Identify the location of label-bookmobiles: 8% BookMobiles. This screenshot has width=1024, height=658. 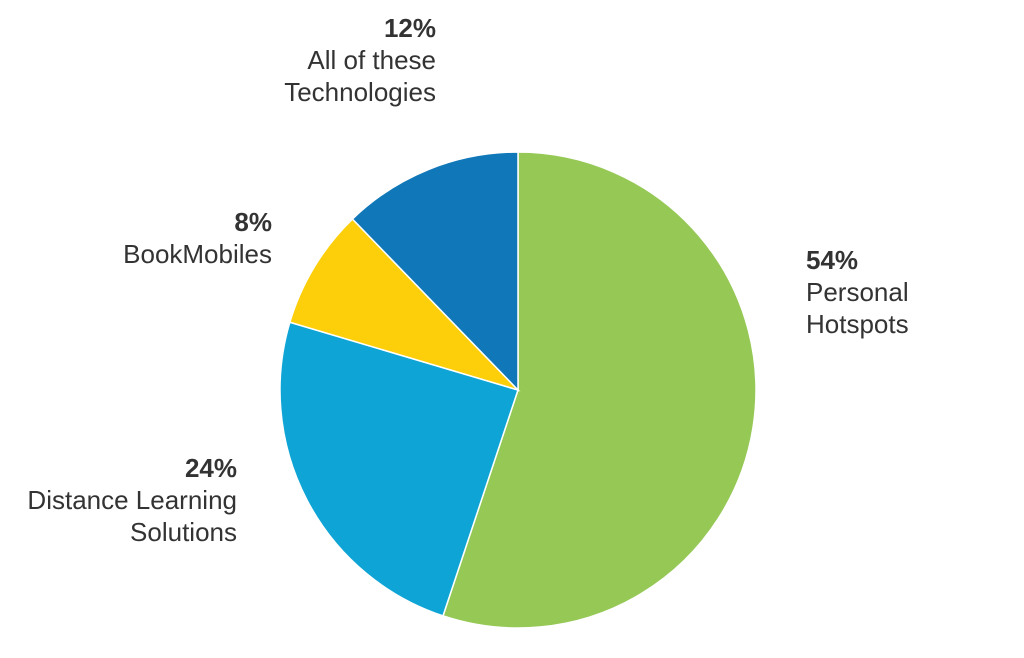
(197, 238).